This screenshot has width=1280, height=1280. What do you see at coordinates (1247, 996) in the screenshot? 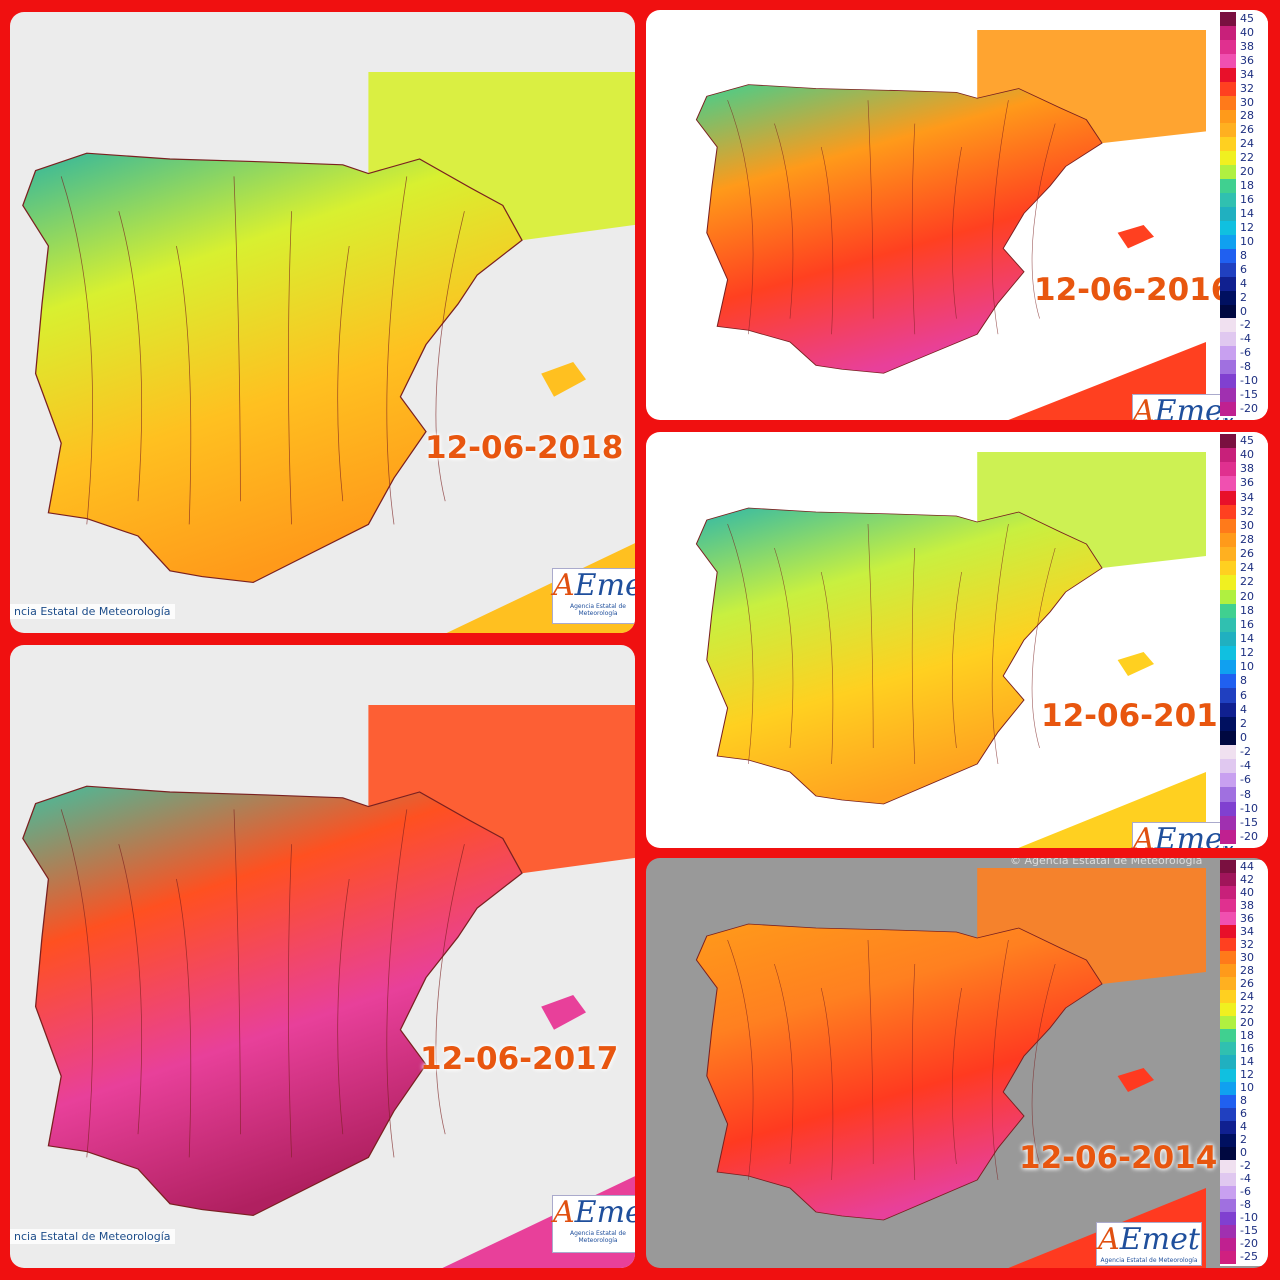
I see `legend-label: 24` at bounding box center [1247, 996].